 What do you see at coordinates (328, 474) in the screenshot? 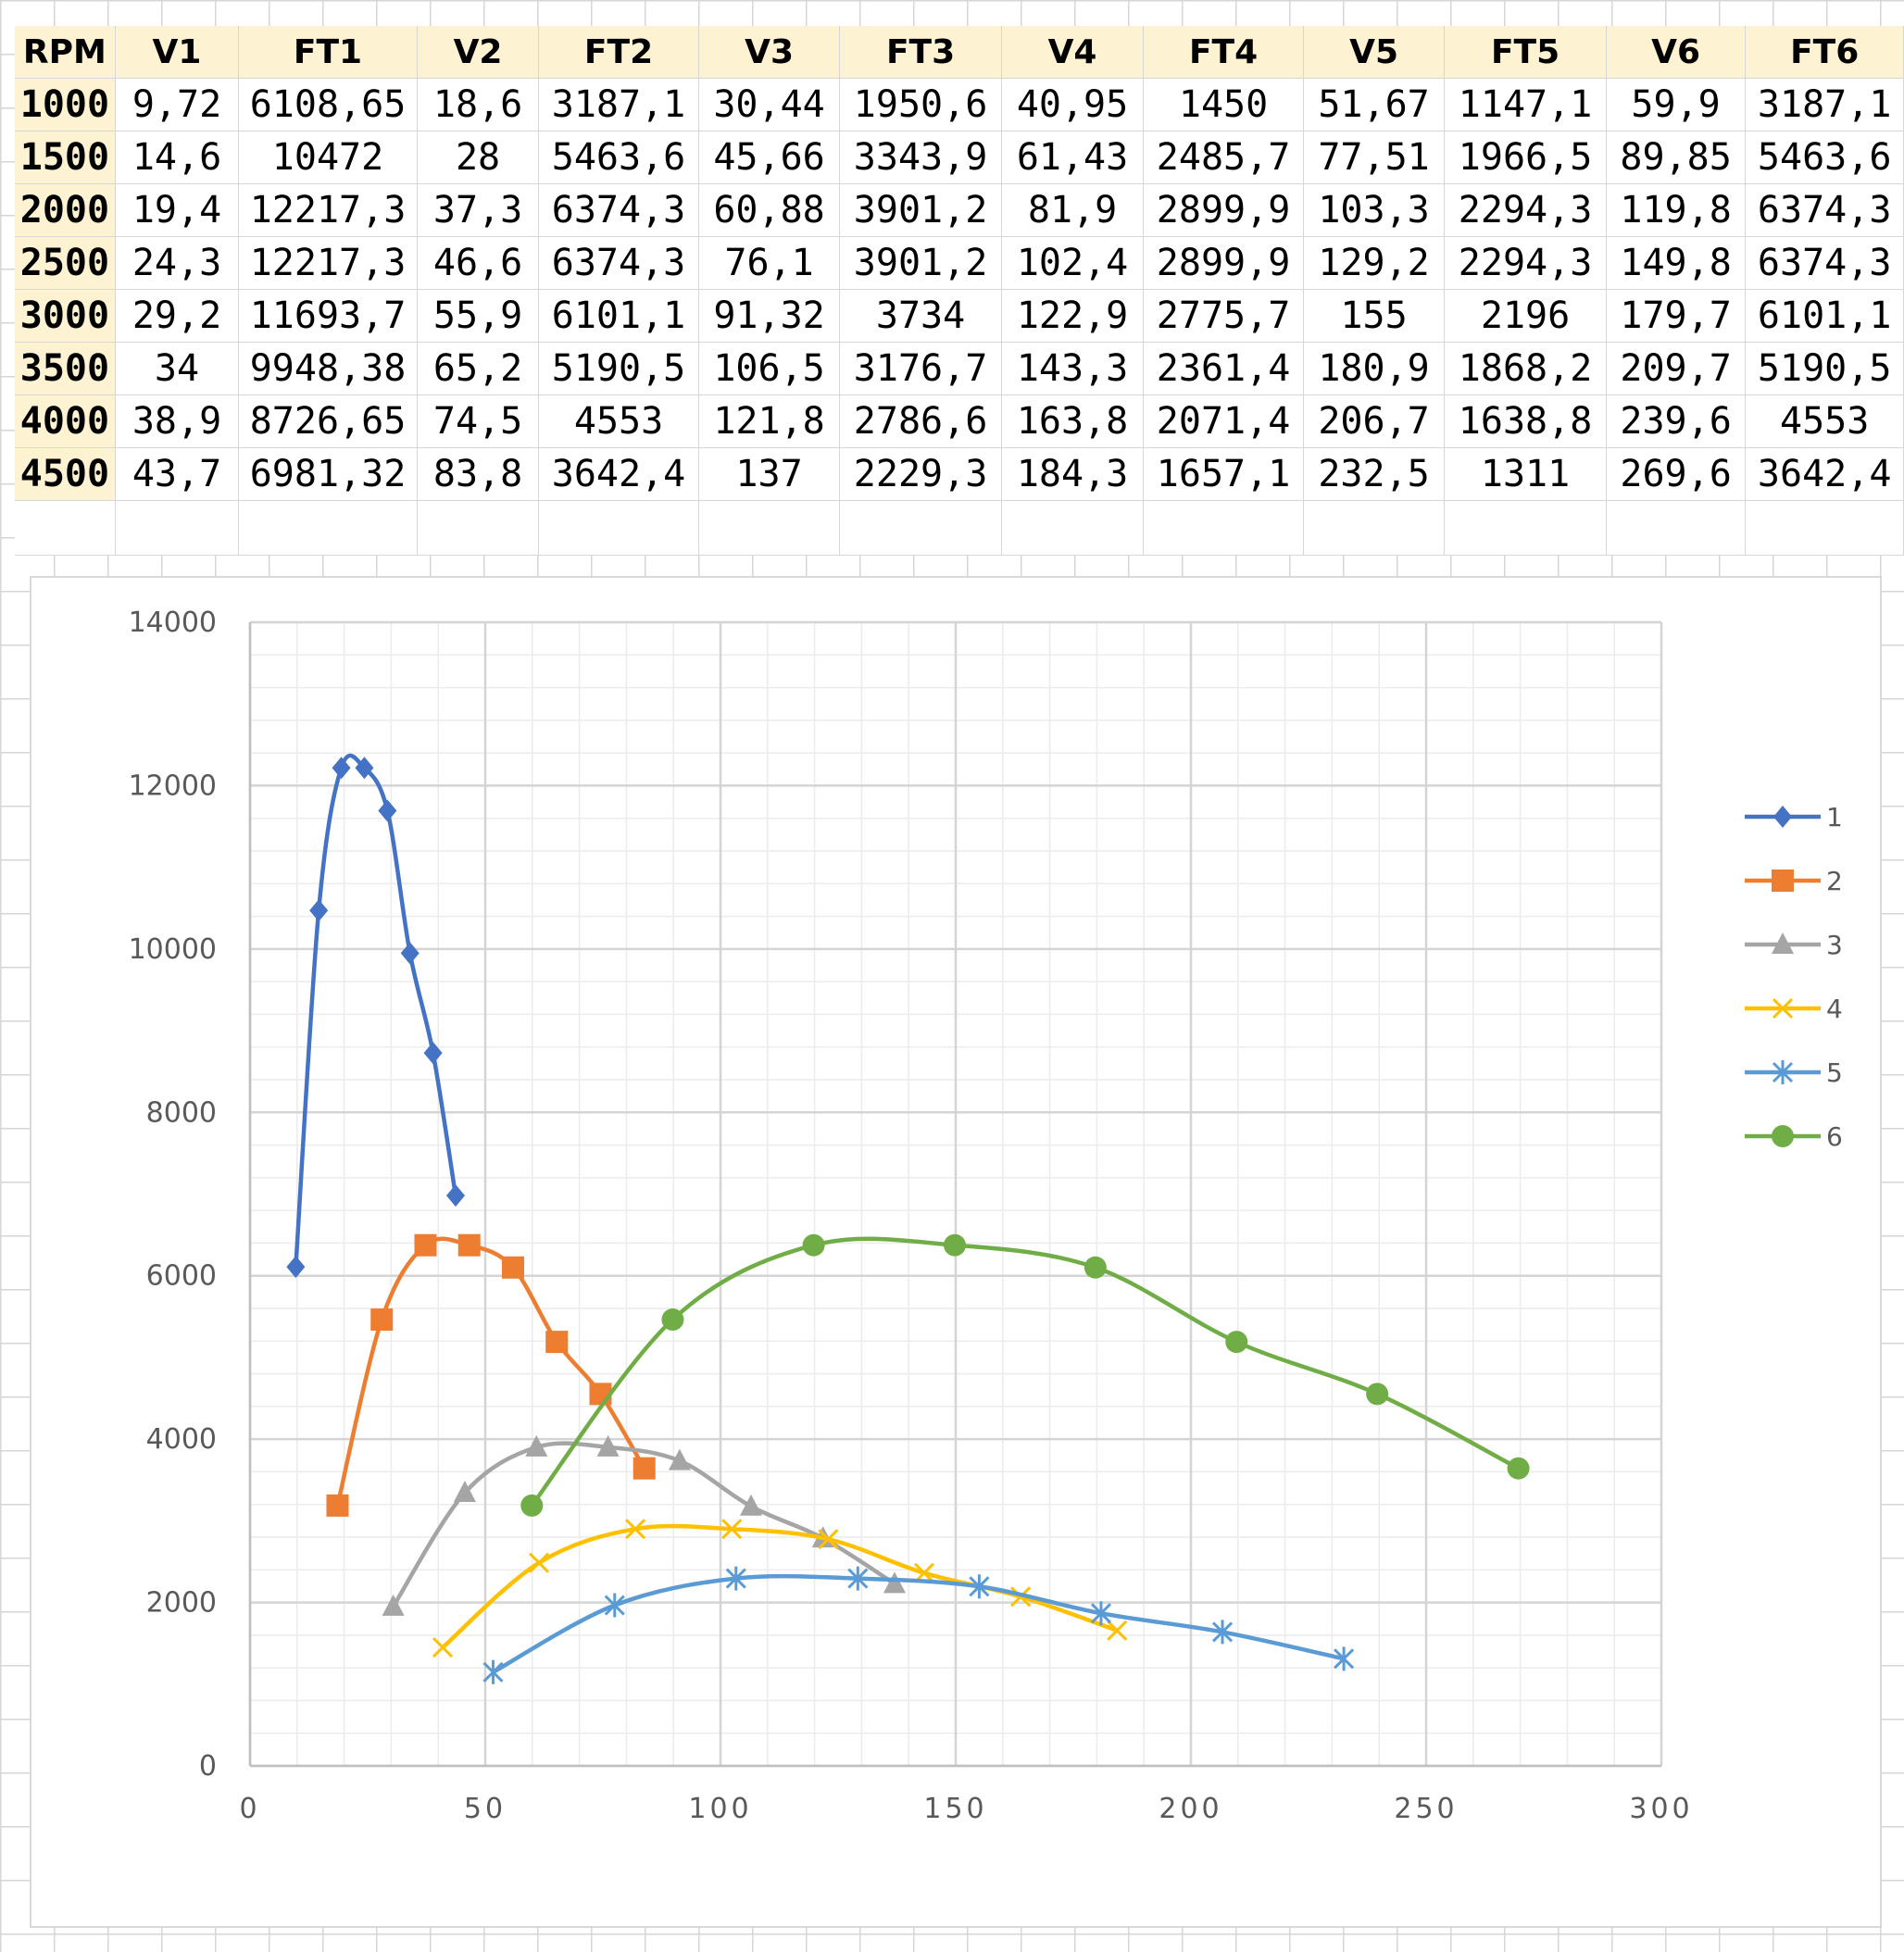
I see `table-cell: 6981,32` at bounding box center [328, 474].